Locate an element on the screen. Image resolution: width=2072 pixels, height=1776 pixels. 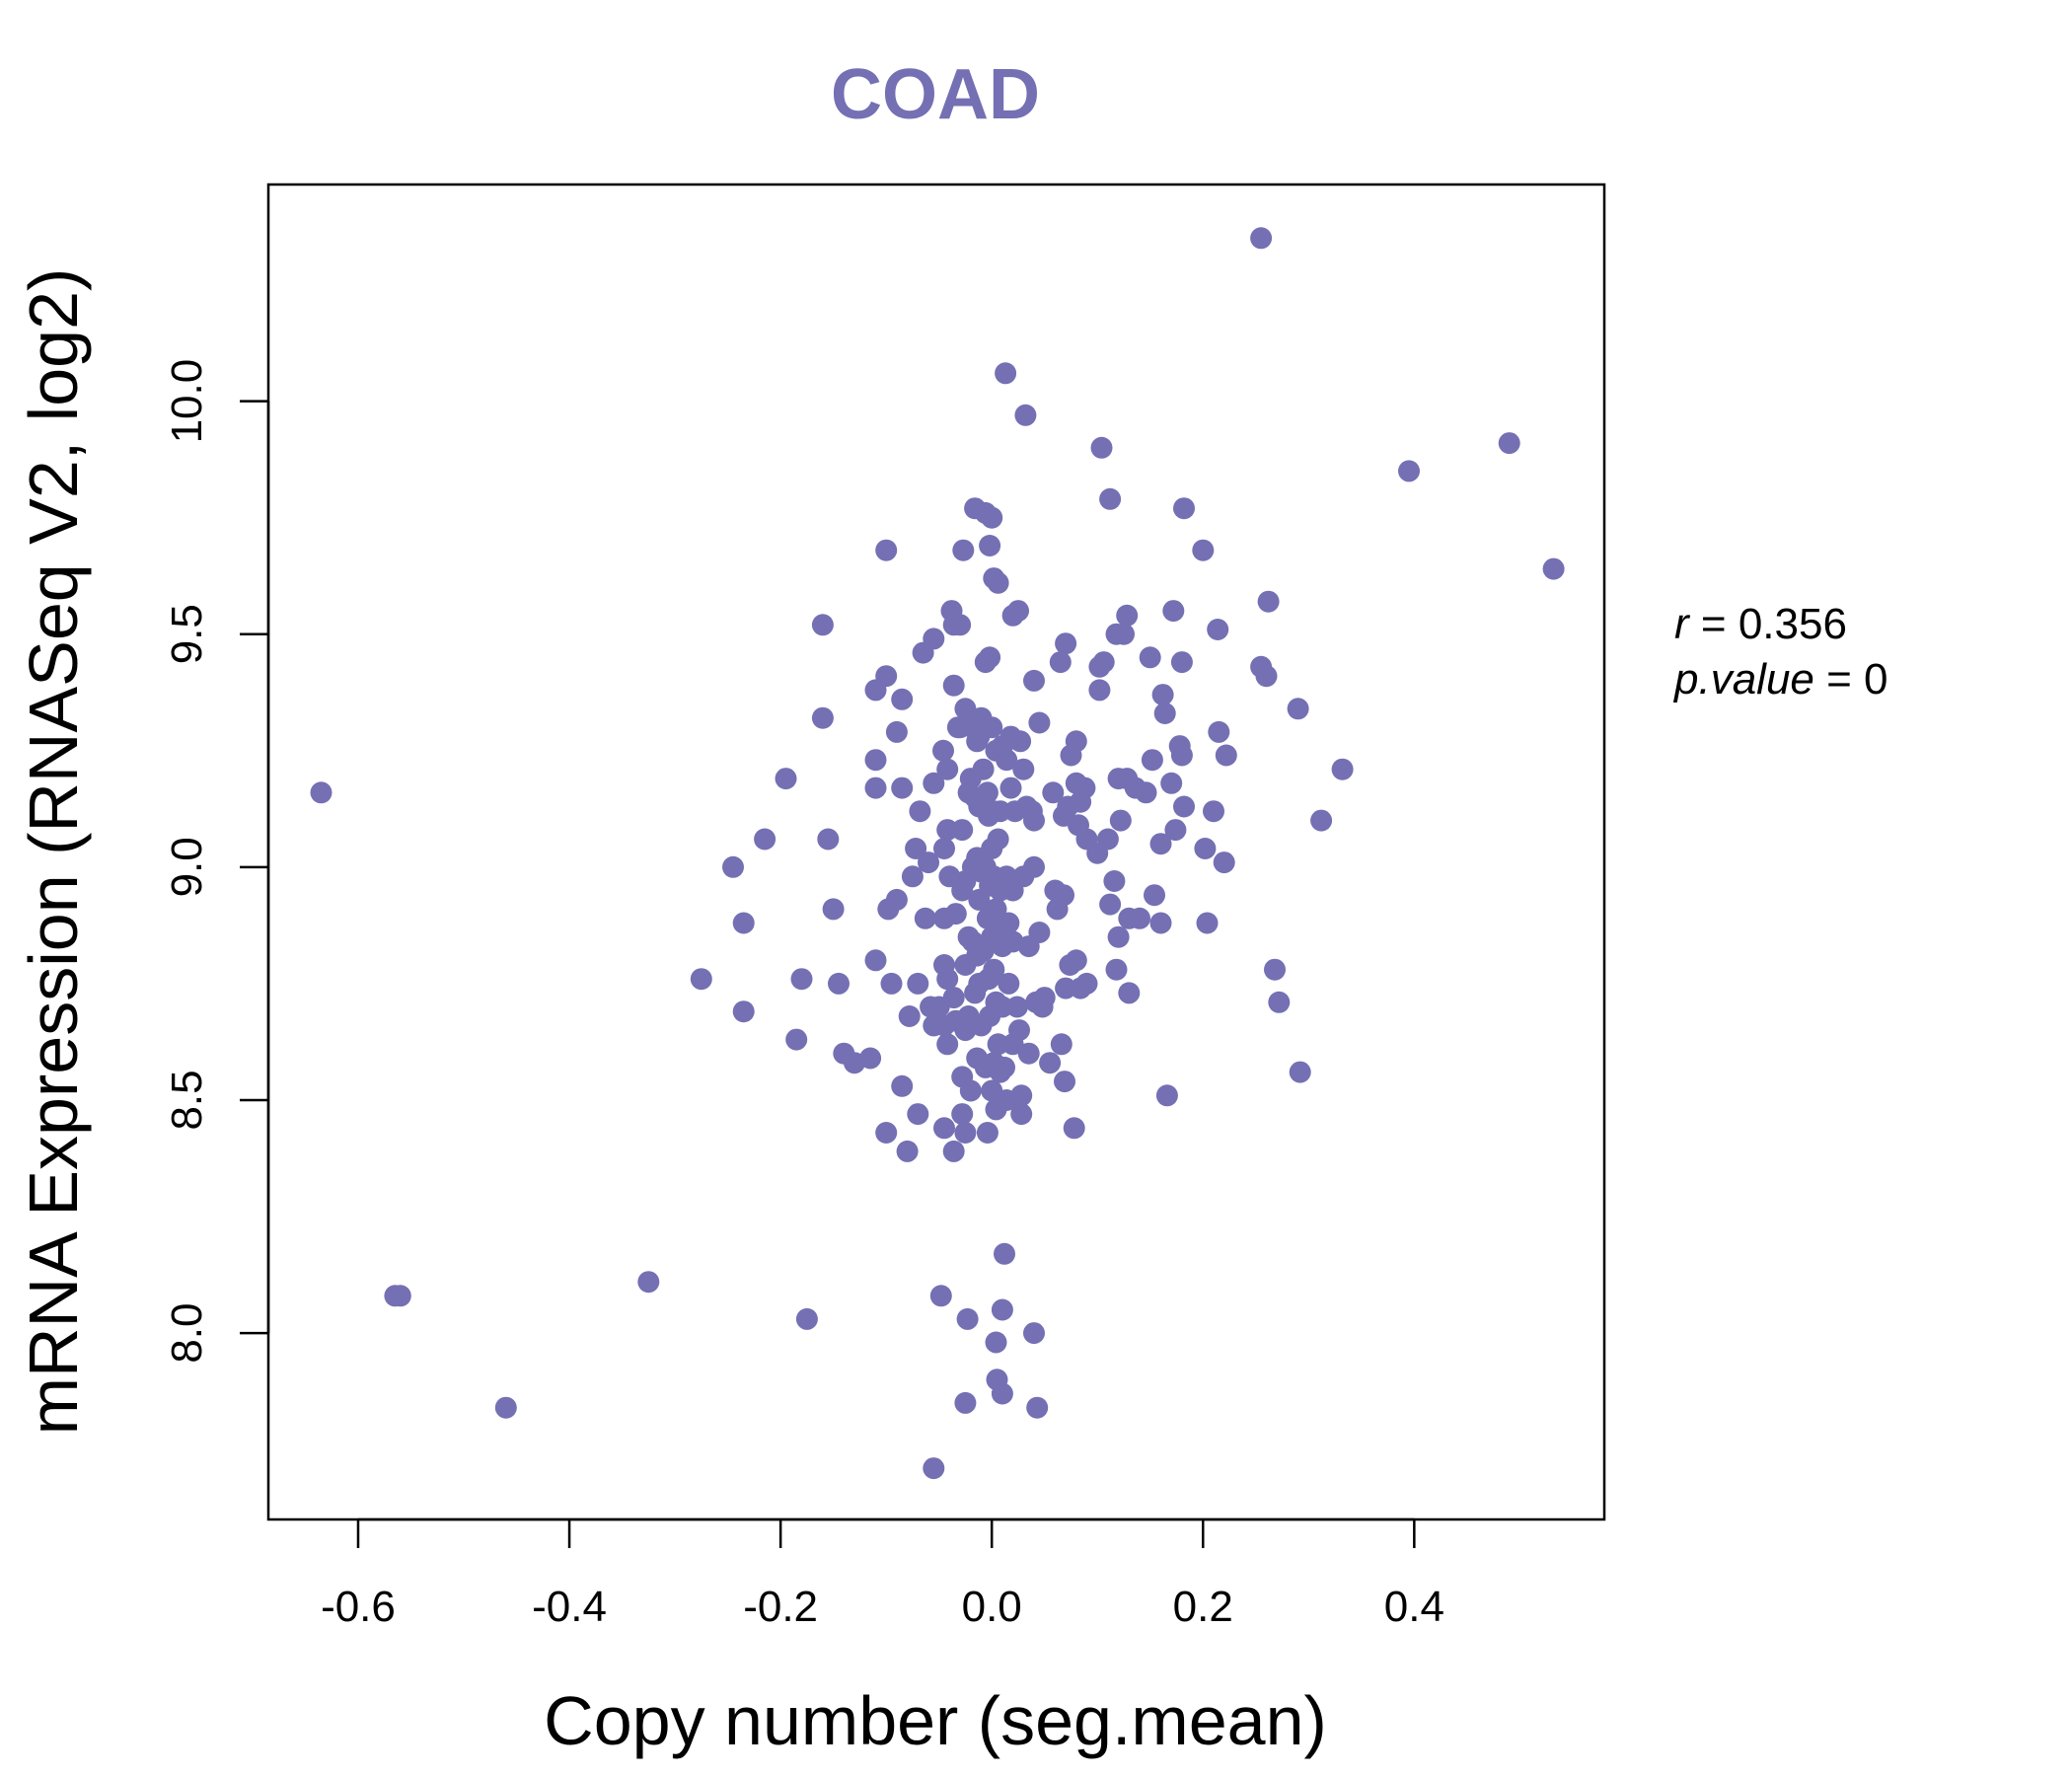
p-value: 0 is located at coordinates (1876, 679).